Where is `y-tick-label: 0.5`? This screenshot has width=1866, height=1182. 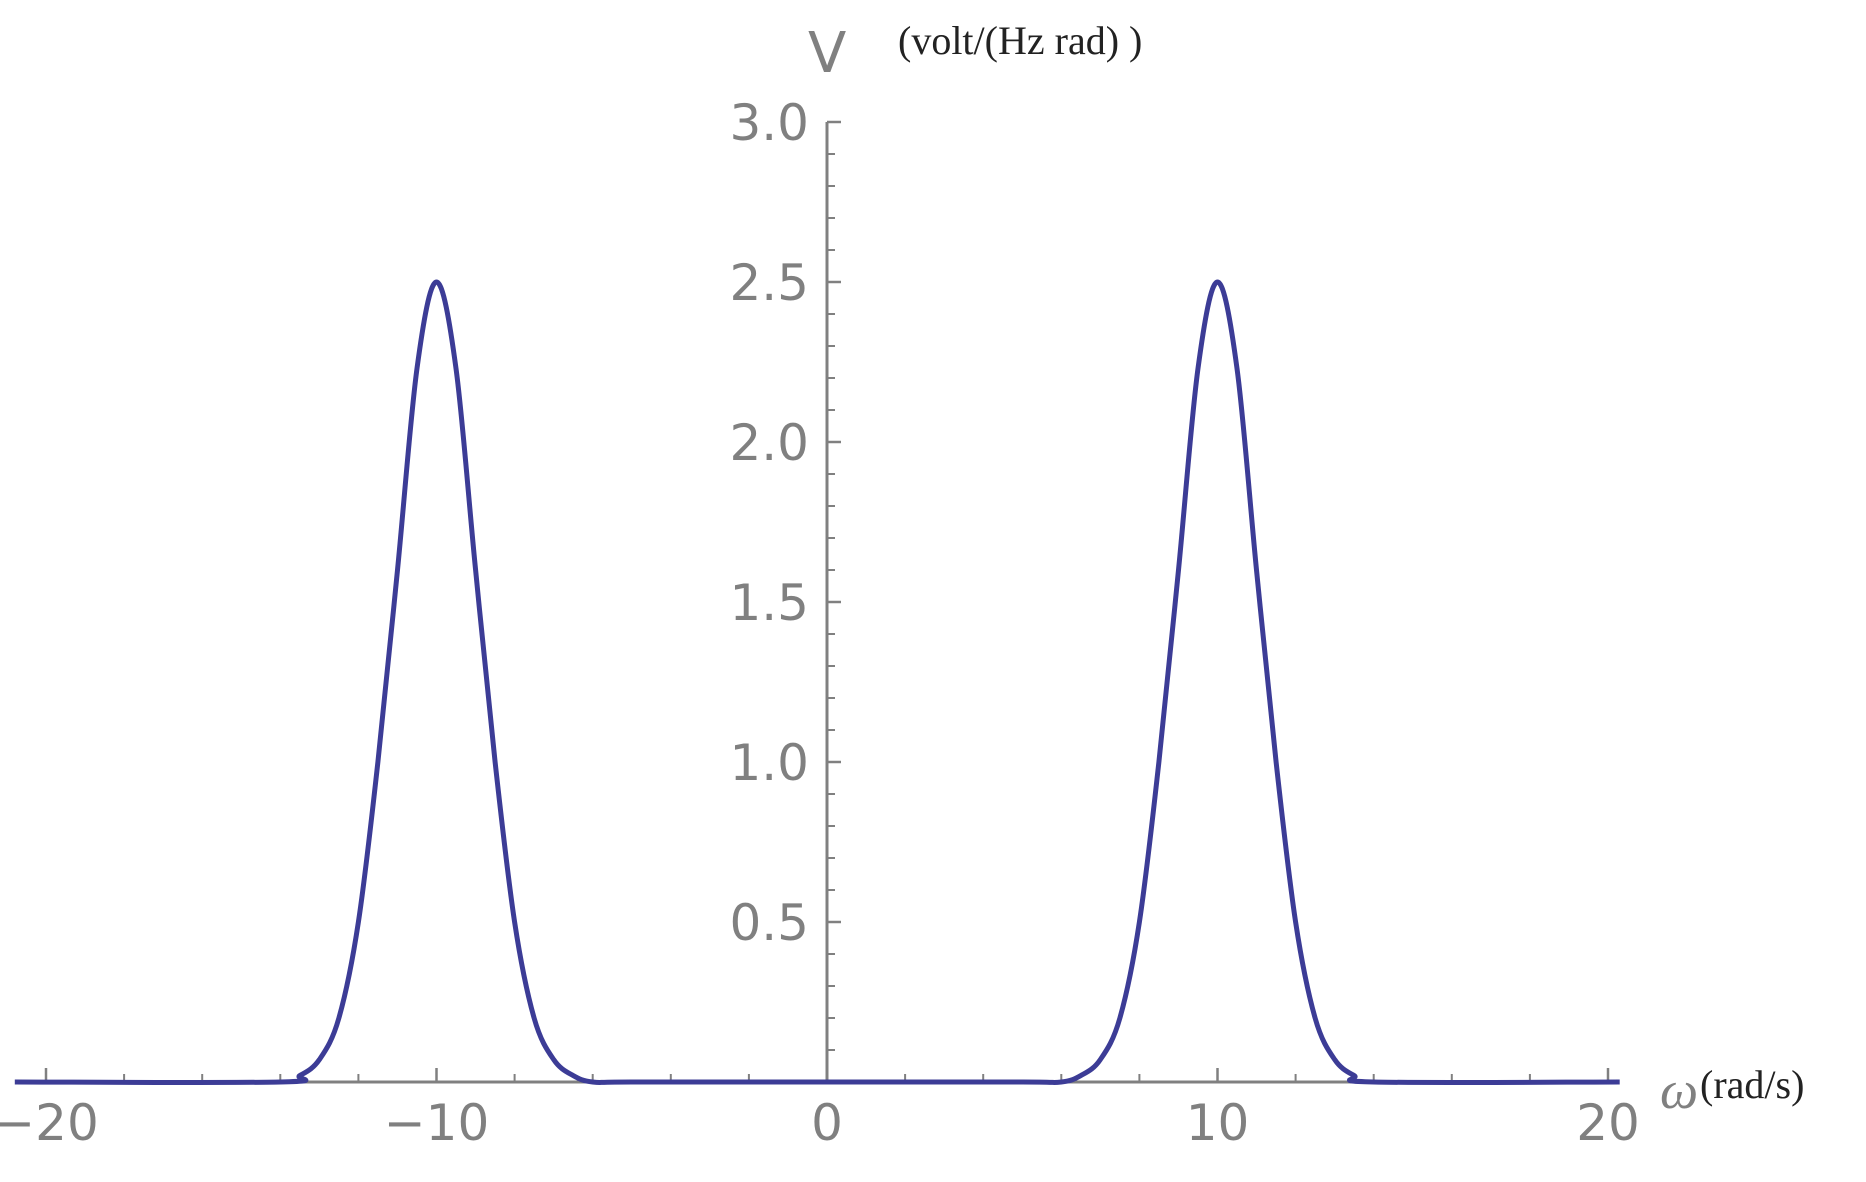 y-tick-label: 0.5 is located at coordinates (769, 923).